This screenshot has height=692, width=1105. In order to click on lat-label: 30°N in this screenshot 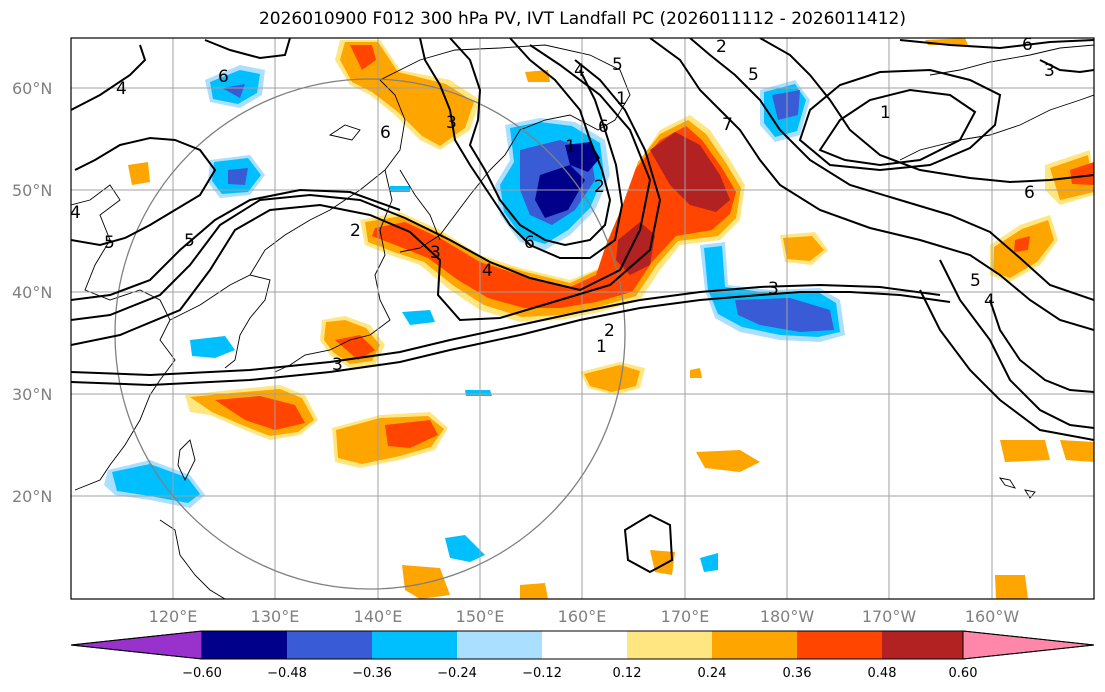, I will do `click(32, 394)`.